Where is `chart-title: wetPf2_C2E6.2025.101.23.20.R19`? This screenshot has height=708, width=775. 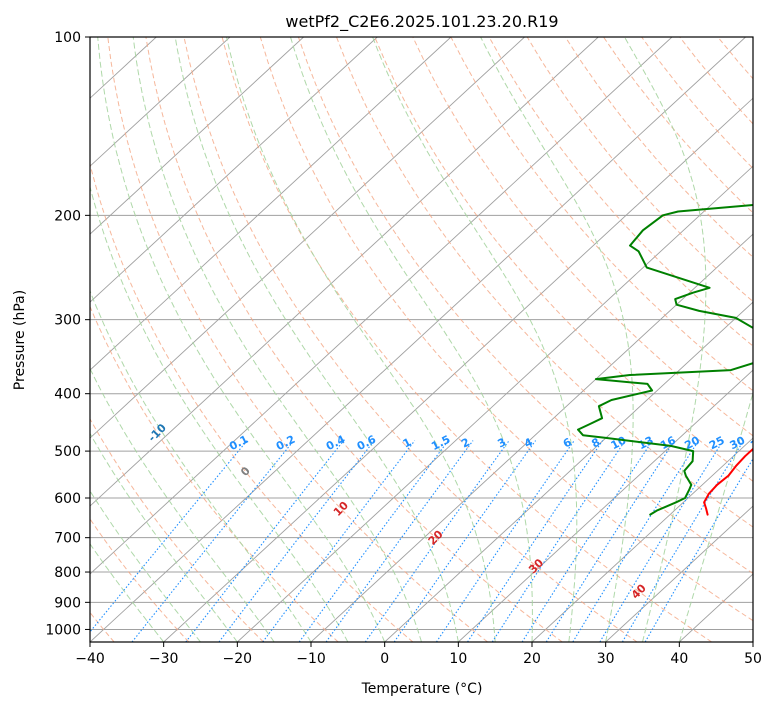
chart-title: wetPf2_C2E6.2025.101.23.20.R19 is located at coordinates (421, 22).